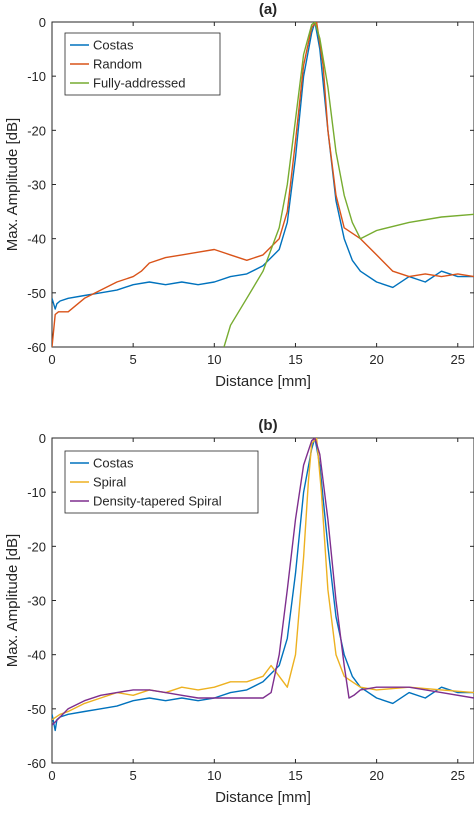 This screenshot has width=474, height=814. What do you see at coordinates (157, 501) in the screenshot?
I see `legend-label-density-tapered-spiral: Density-tapered Spiral` at bounding box center [157, 501].